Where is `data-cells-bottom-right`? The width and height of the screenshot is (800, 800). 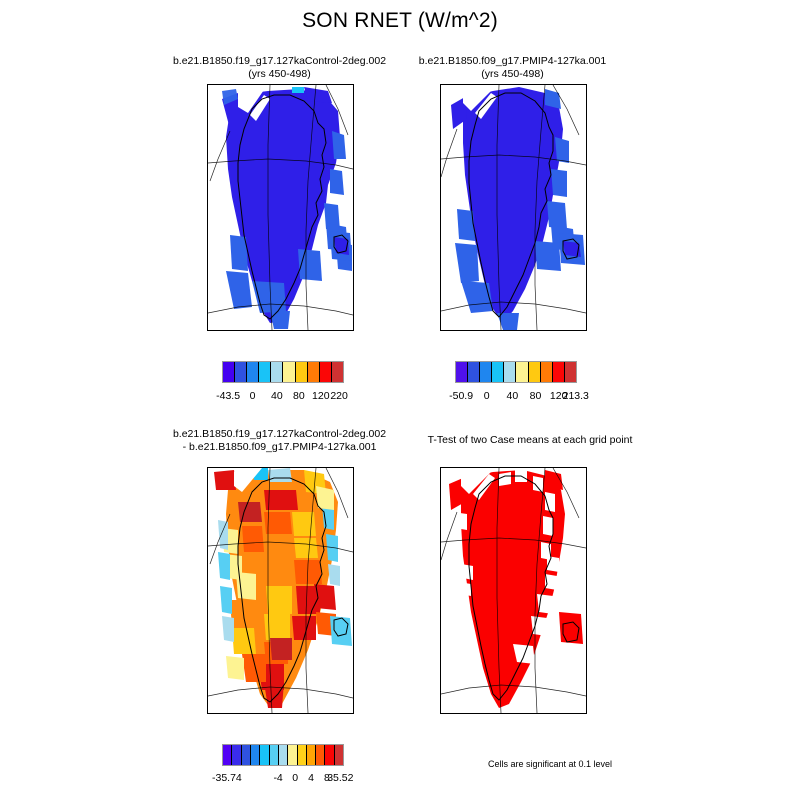
data-cells-bottom-right is located at coordinates (516, 588).